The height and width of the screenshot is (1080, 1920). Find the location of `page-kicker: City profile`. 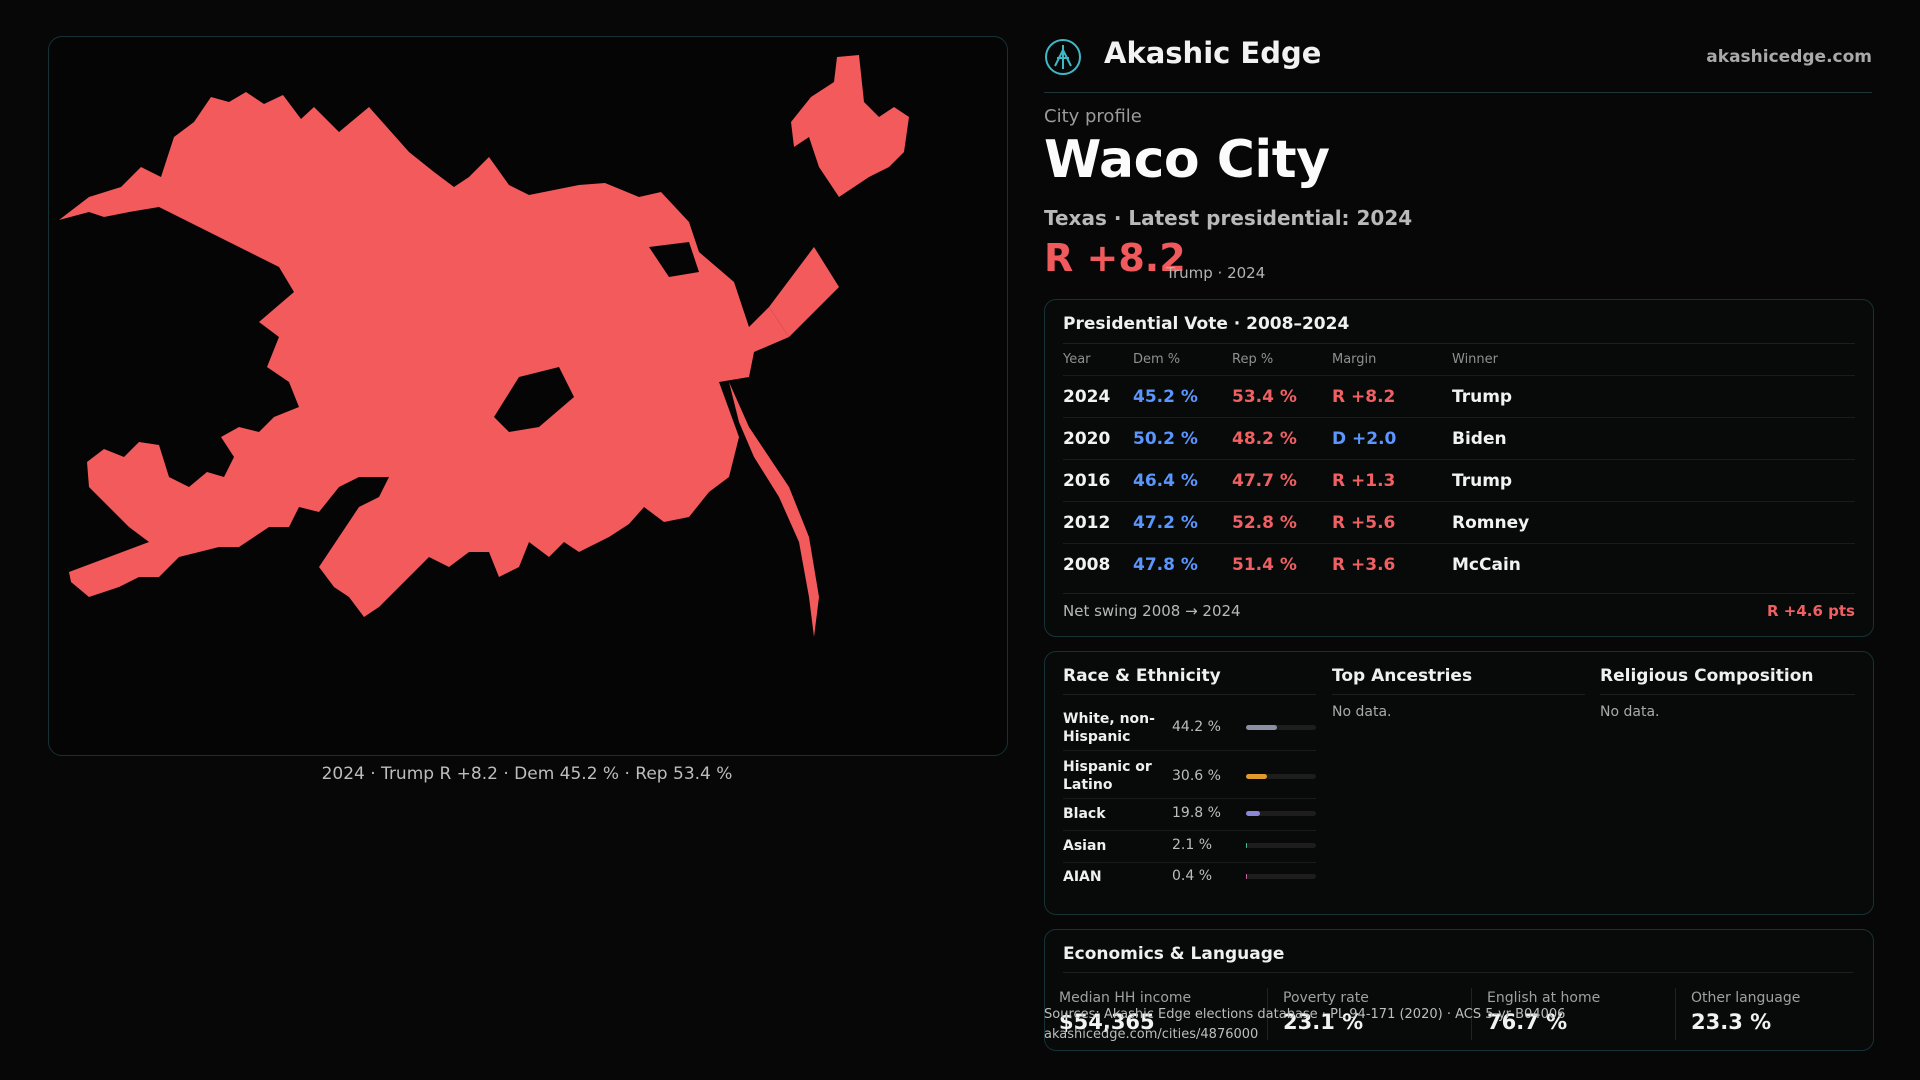

page-kicker: City profile is located at coordinates (1093, 116).